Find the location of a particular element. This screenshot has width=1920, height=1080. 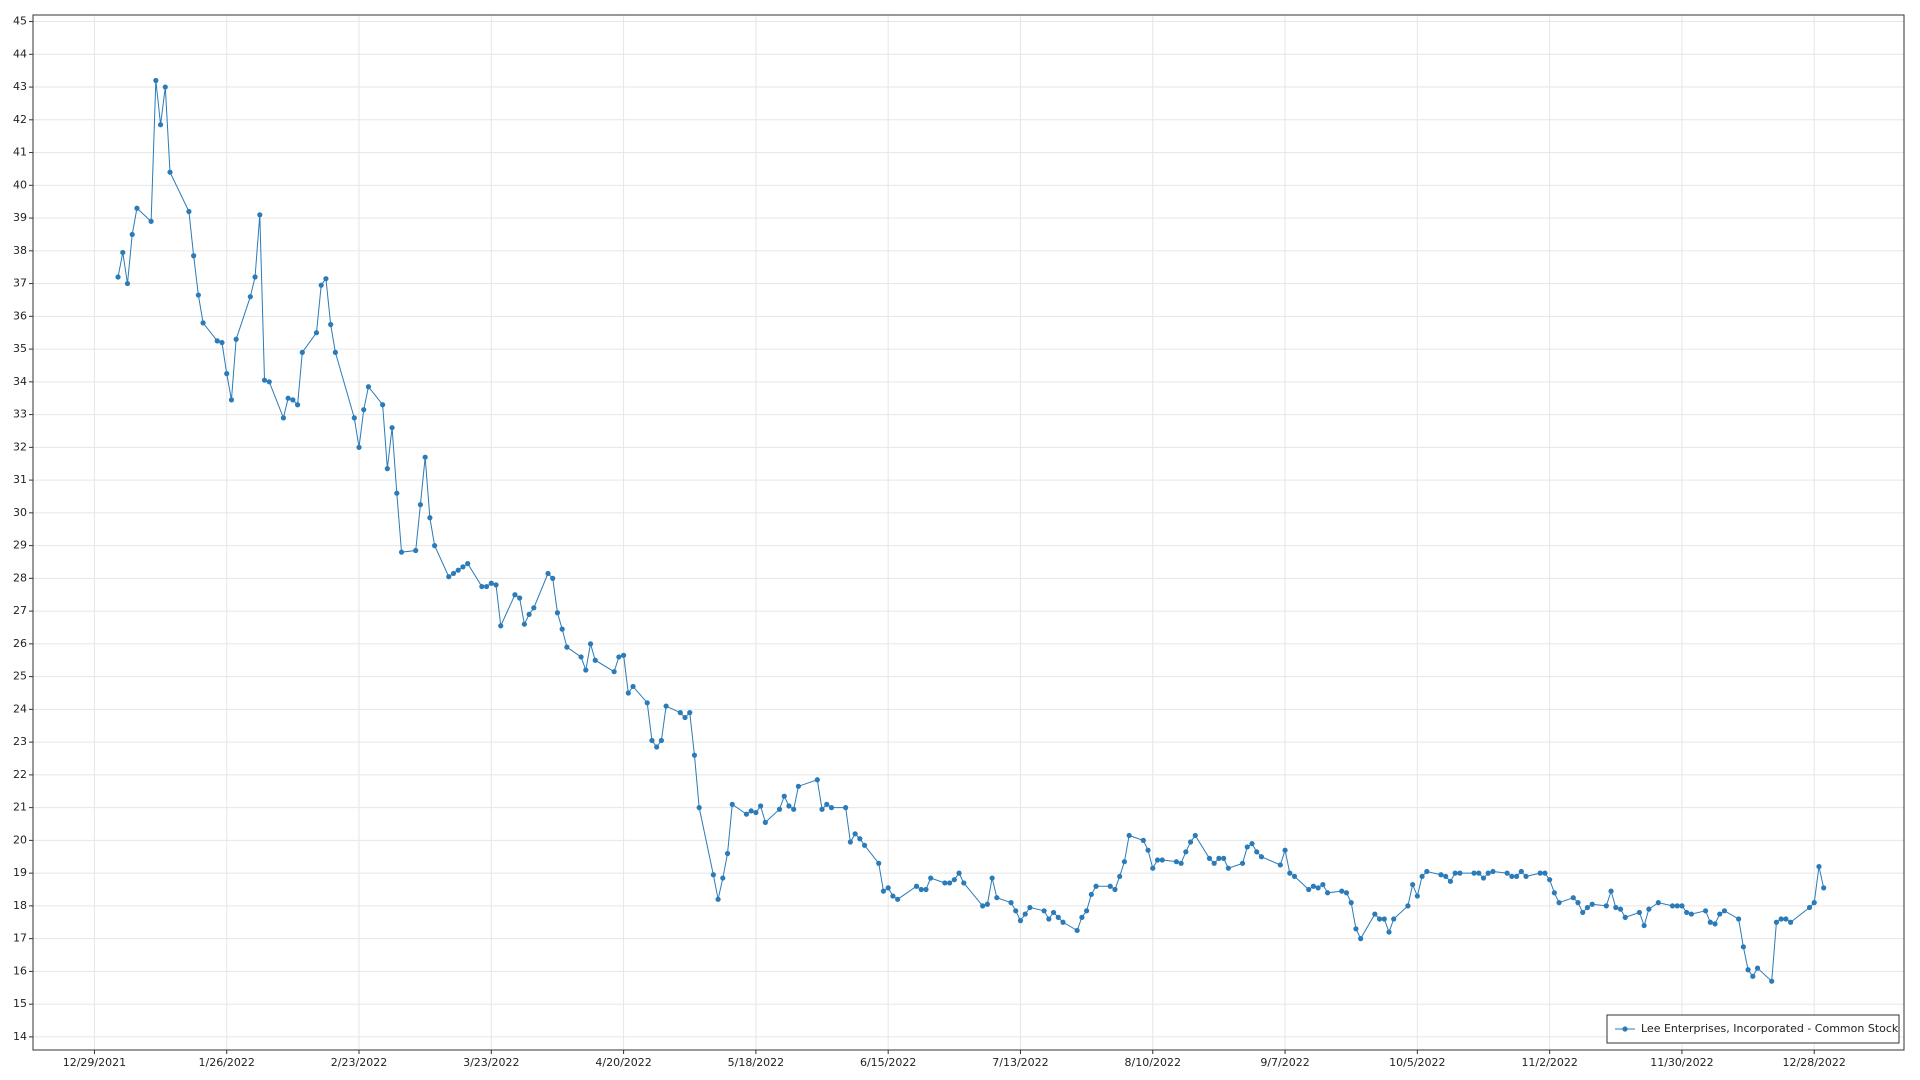

y-tick-label: 28 is located at coordinates (20, 577).